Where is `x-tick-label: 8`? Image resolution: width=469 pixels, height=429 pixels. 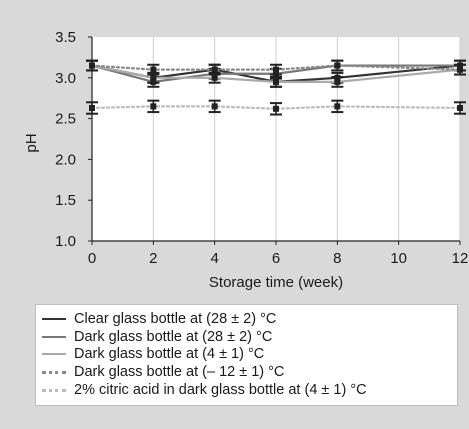
x-tick-label: 8 is located at coordinates (337, 258).